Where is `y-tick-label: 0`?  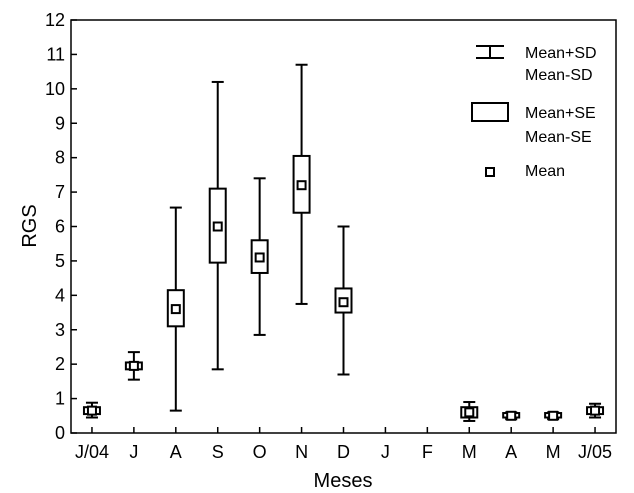
y-tick-label: 0 is located at coordinates (60, 433).